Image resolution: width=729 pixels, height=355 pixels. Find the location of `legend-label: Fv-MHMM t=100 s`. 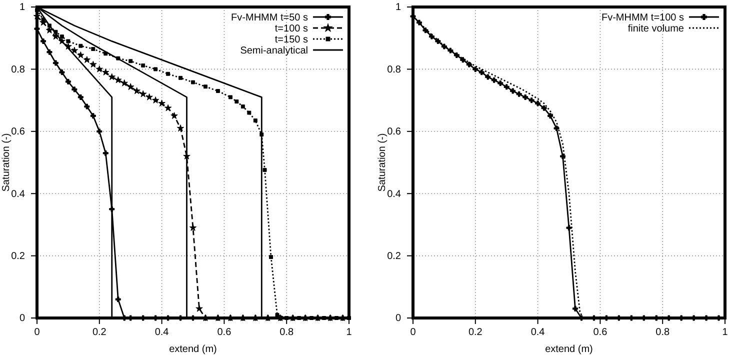

legend-label: Fv-MHMM t=100 s is located at coordinates (642, 18).